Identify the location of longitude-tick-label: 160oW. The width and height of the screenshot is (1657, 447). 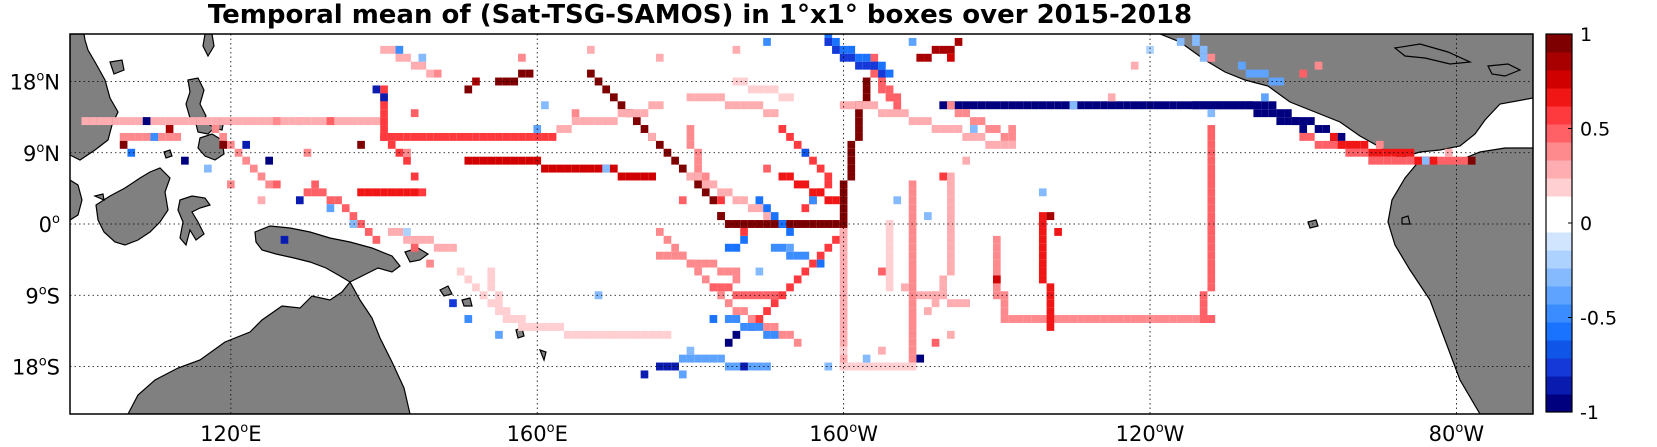
(843, 433).